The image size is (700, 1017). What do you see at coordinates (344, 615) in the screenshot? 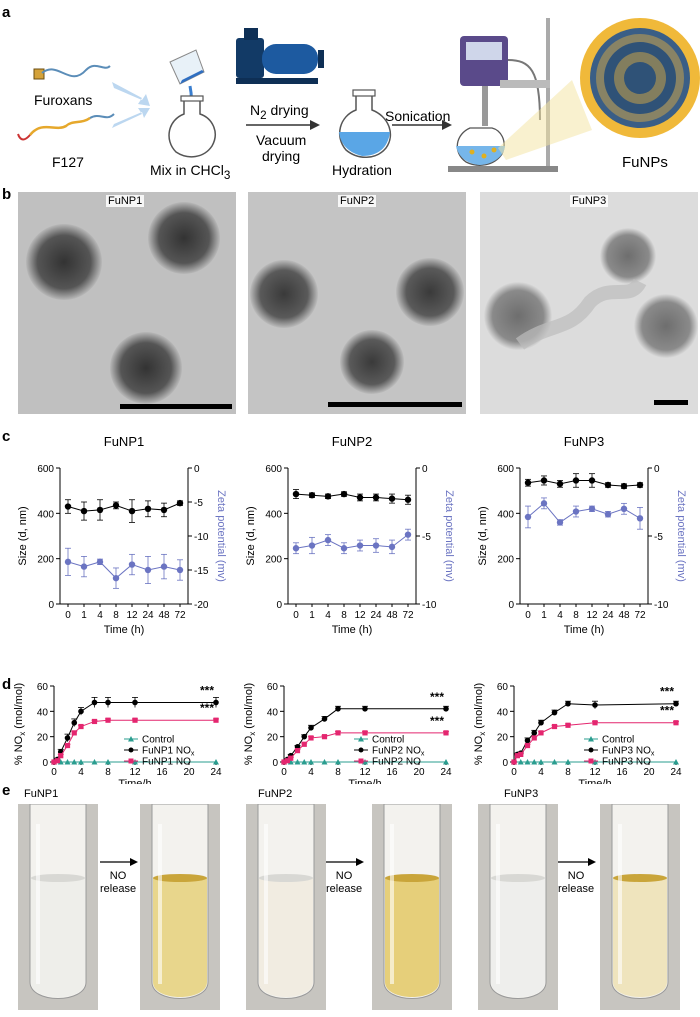
I see `x-tick-label: 8` at bounding box center [344, 615].